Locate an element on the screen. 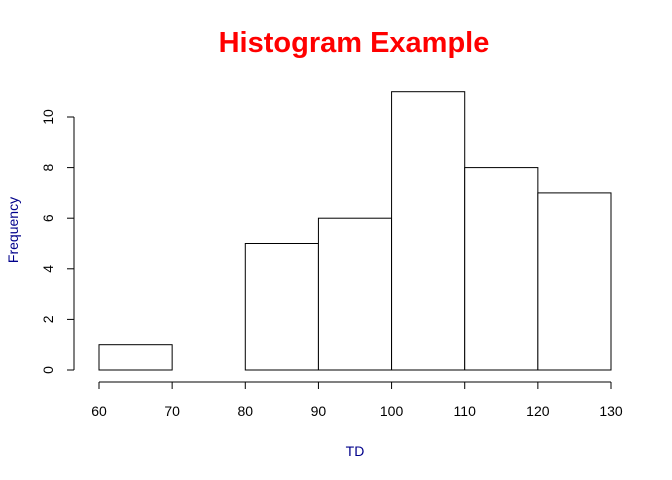 The image size is (672, 480). x-axis: 60 70 80 90 100 110 120 130 is located at coordinates (357, 400).